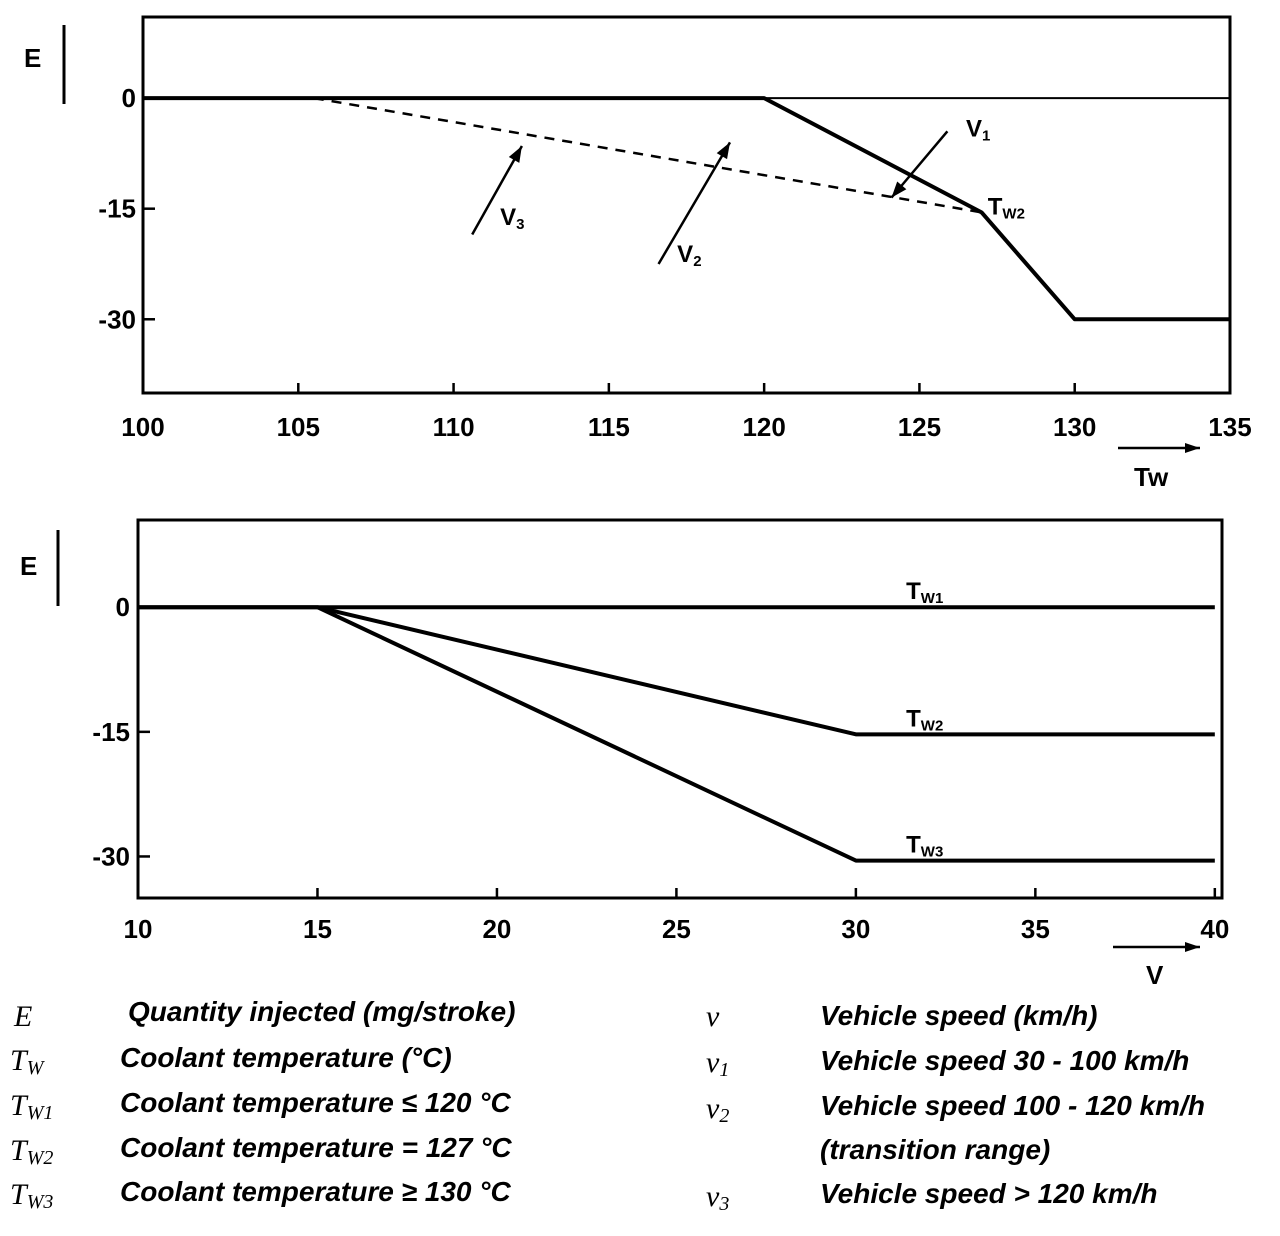  I want to click on legend-right-2-text: Vehicle speed 100 - 120 km/h, so click(1012, 1105).